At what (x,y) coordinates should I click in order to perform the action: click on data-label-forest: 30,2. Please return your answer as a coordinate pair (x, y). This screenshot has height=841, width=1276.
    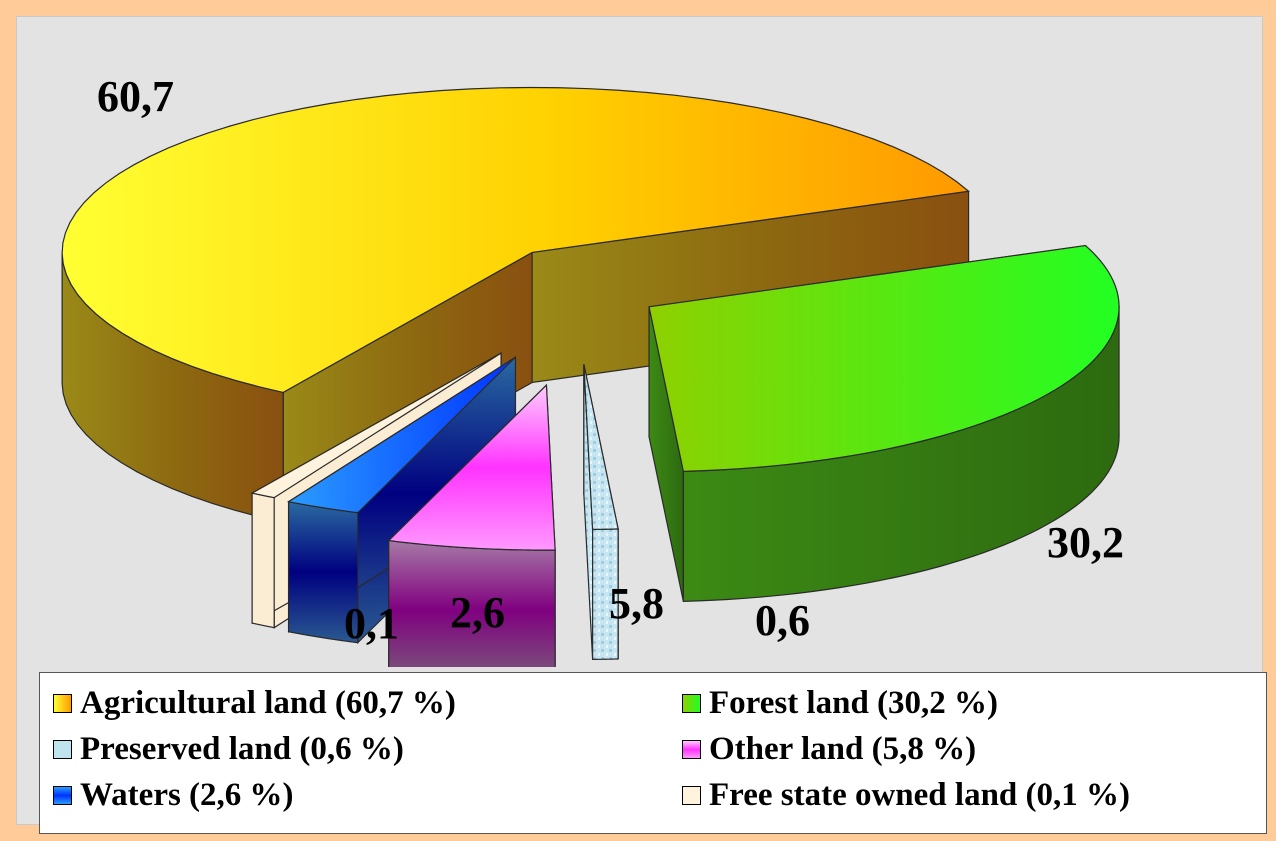
    Looking at the image, I should click on (1085, 542).